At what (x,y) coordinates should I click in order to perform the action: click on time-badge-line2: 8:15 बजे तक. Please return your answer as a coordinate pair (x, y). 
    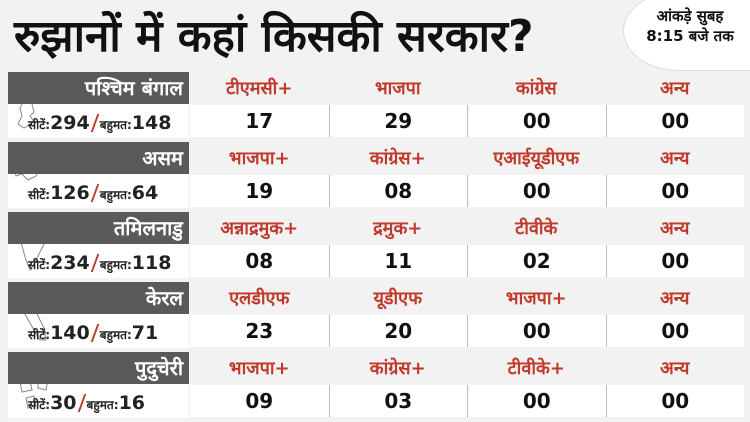
    Looking at the image, I should click on (690, 36).